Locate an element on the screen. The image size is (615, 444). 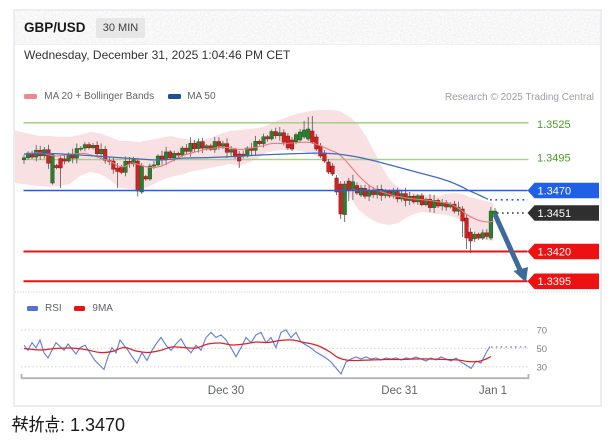
svg-text: 1.3525 is located at coordinates (554, 125).